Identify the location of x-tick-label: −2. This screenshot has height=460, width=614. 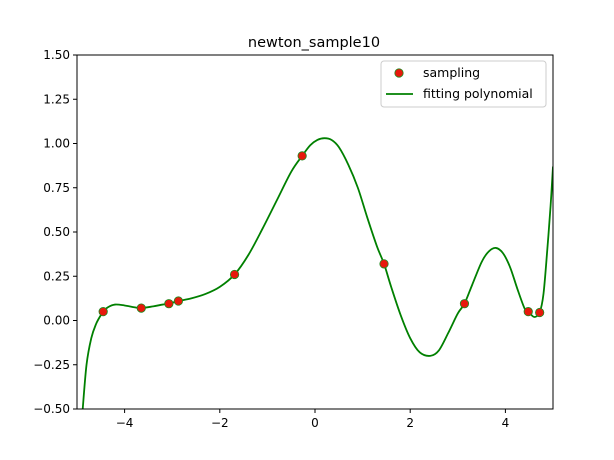
(220, 423).